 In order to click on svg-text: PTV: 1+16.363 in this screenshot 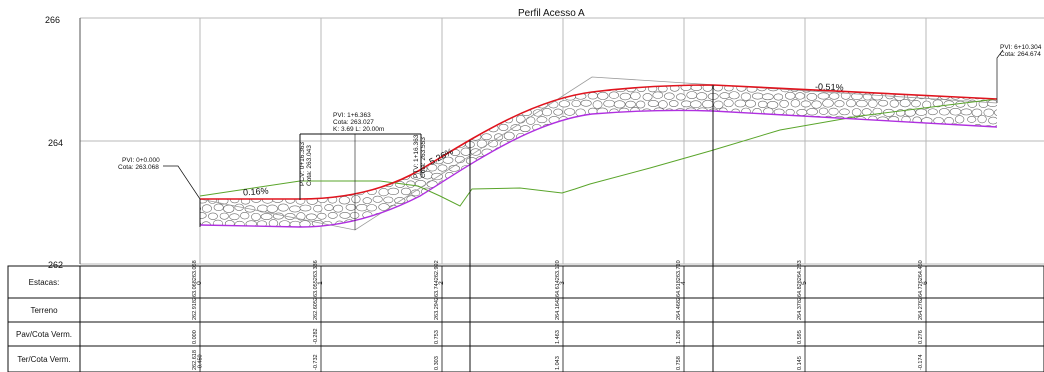, I will do `click(416, 156)`.